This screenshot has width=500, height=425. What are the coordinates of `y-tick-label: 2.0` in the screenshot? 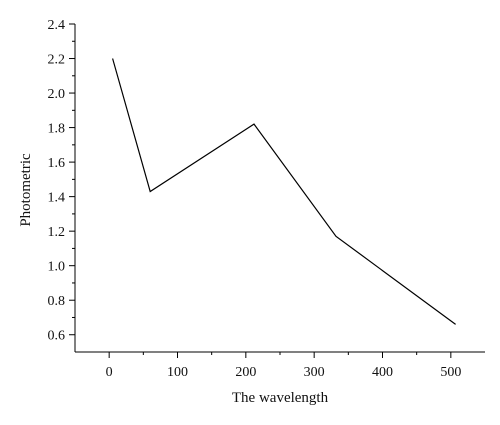 It's located at (57, 94).